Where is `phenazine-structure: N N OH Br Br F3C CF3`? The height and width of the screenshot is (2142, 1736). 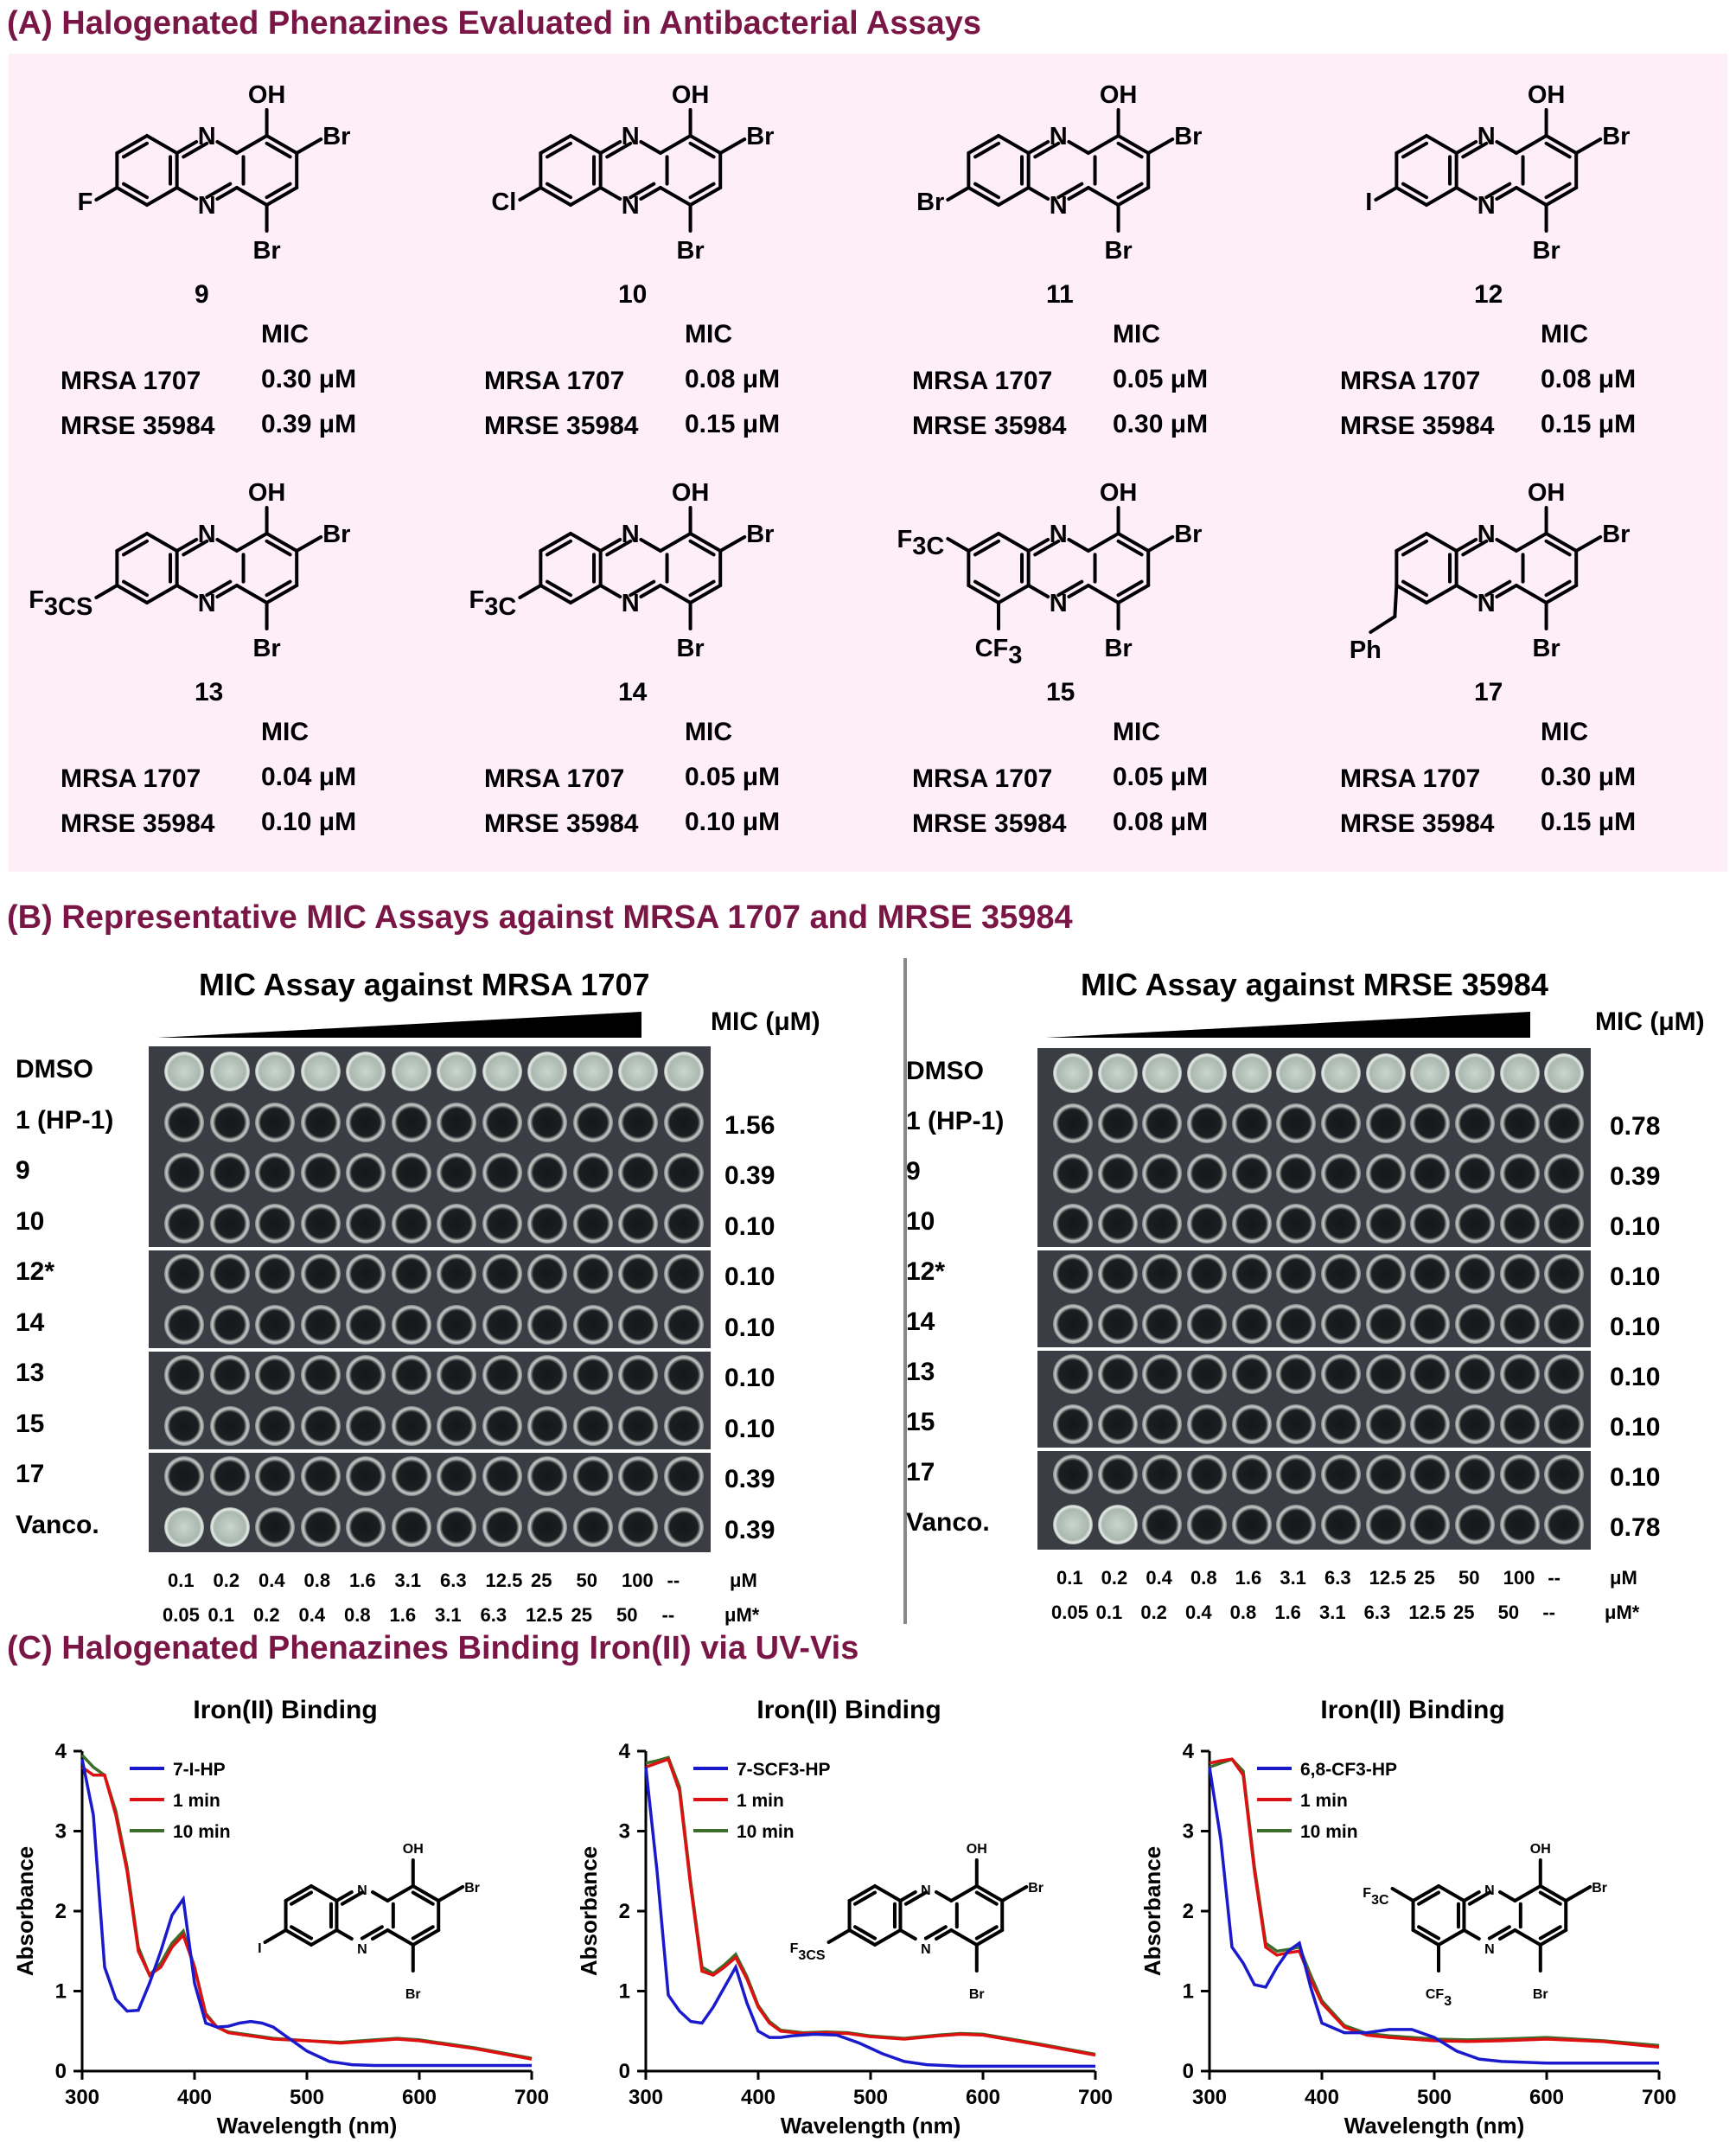
phenazine-structure: N N OH Br Br F3C CF3 is located at coordinates (1050, 574).